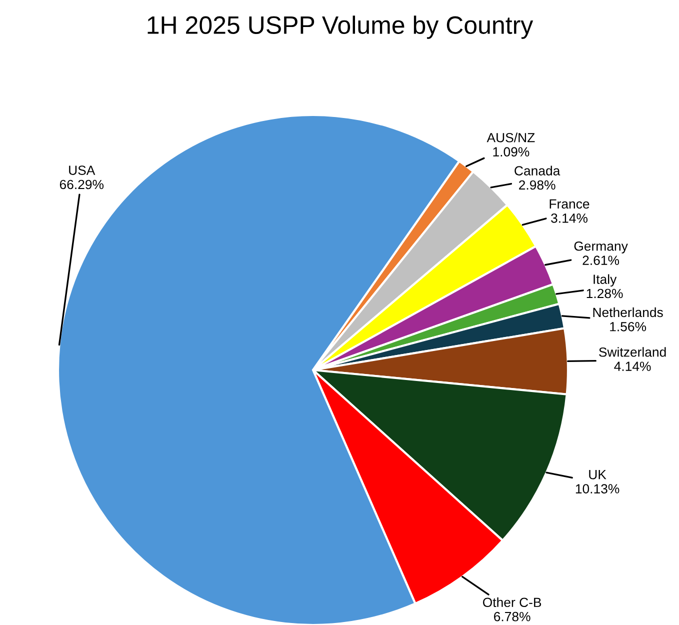 Image resolution: width=679 pixels, height=625 pixels. I want to click on data-label: 2.61%, so click(601, 261).